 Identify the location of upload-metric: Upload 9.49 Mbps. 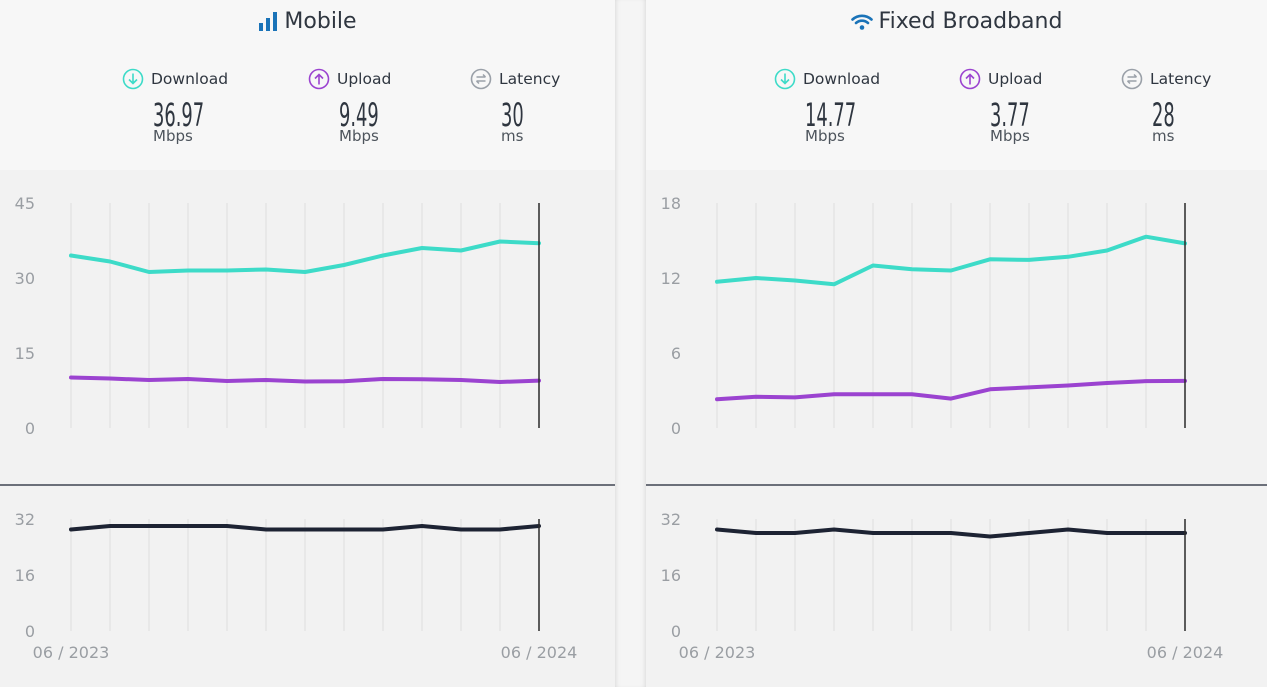
(378, 105).